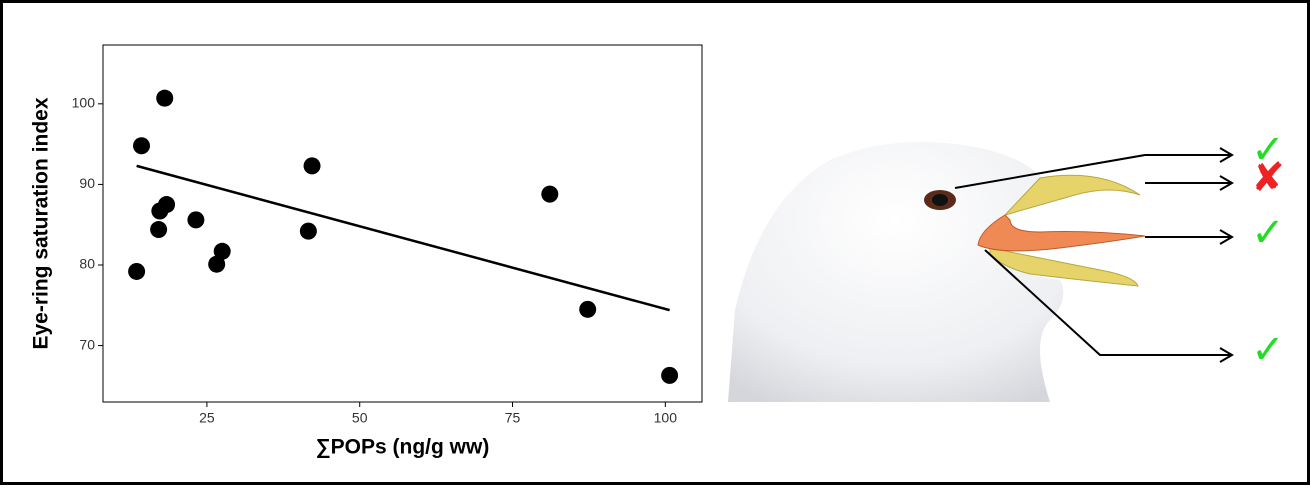 The height and width of the screenshot is (490, 1310). I want to click on y-axis-label: Eye-ring saturation index, so click(41, 223).